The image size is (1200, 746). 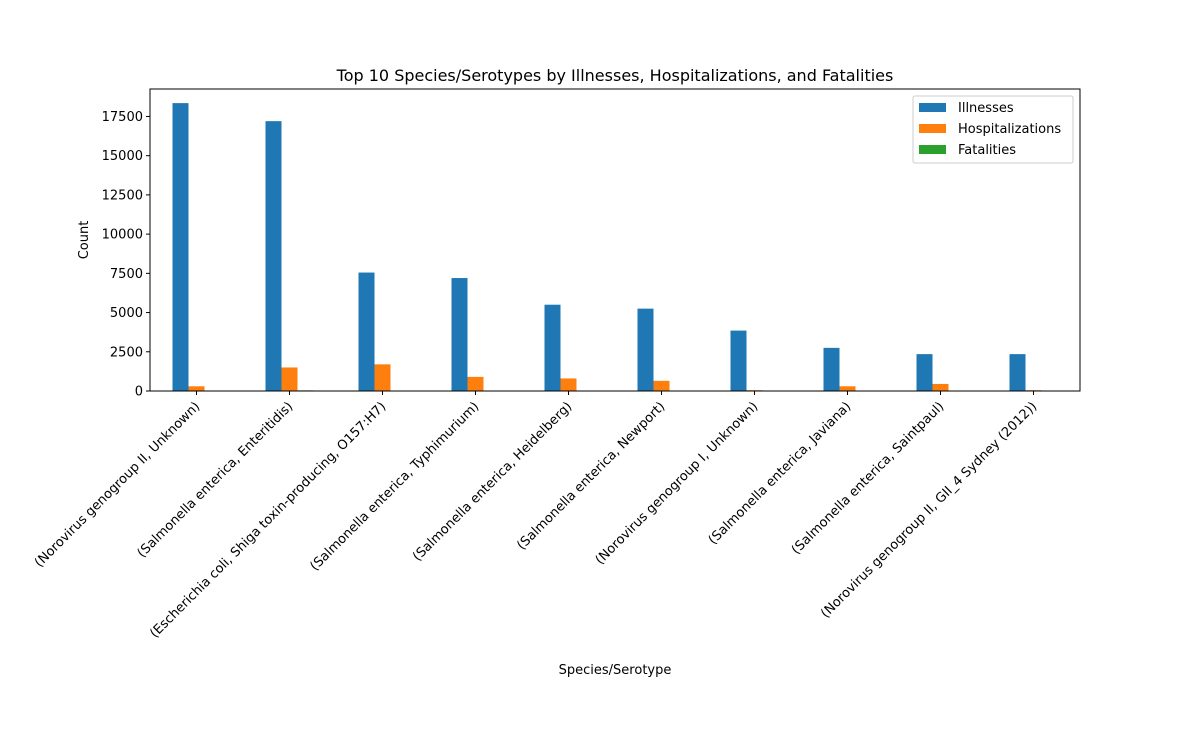 I want to click on x-tick-label: (Salmonella enterica, Enteritidis), so click(x=216, y=480).